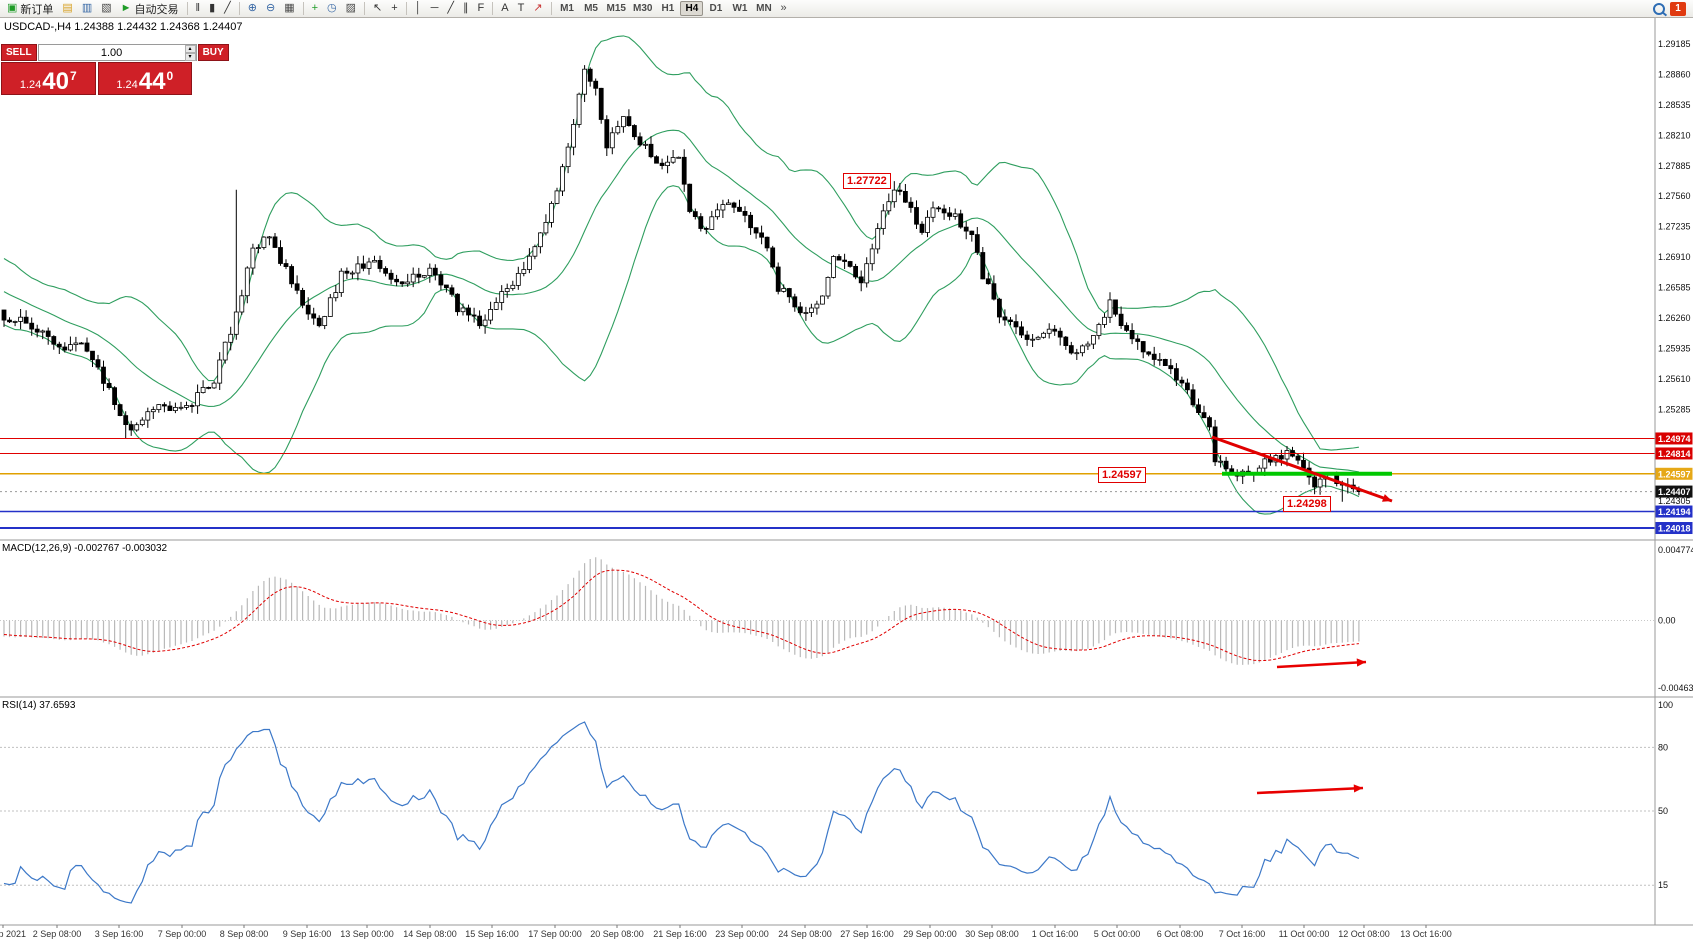 This screenshot has width=1693, height=942. I want to click on zoom-in-icon: ⊕, so click(252, 8).